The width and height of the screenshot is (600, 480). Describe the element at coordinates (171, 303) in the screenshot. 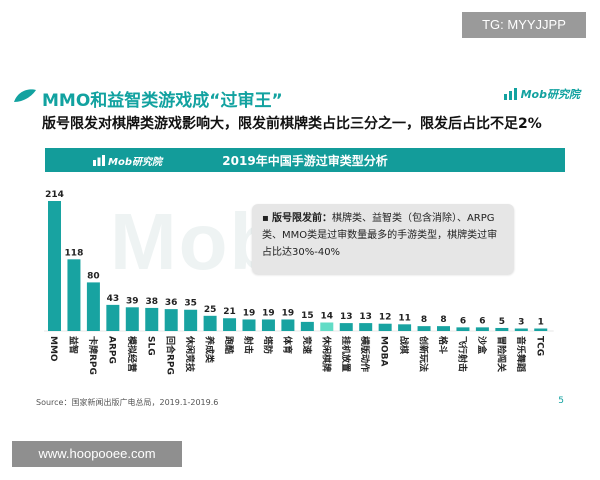

I see `data-label-6: 36` at that location.